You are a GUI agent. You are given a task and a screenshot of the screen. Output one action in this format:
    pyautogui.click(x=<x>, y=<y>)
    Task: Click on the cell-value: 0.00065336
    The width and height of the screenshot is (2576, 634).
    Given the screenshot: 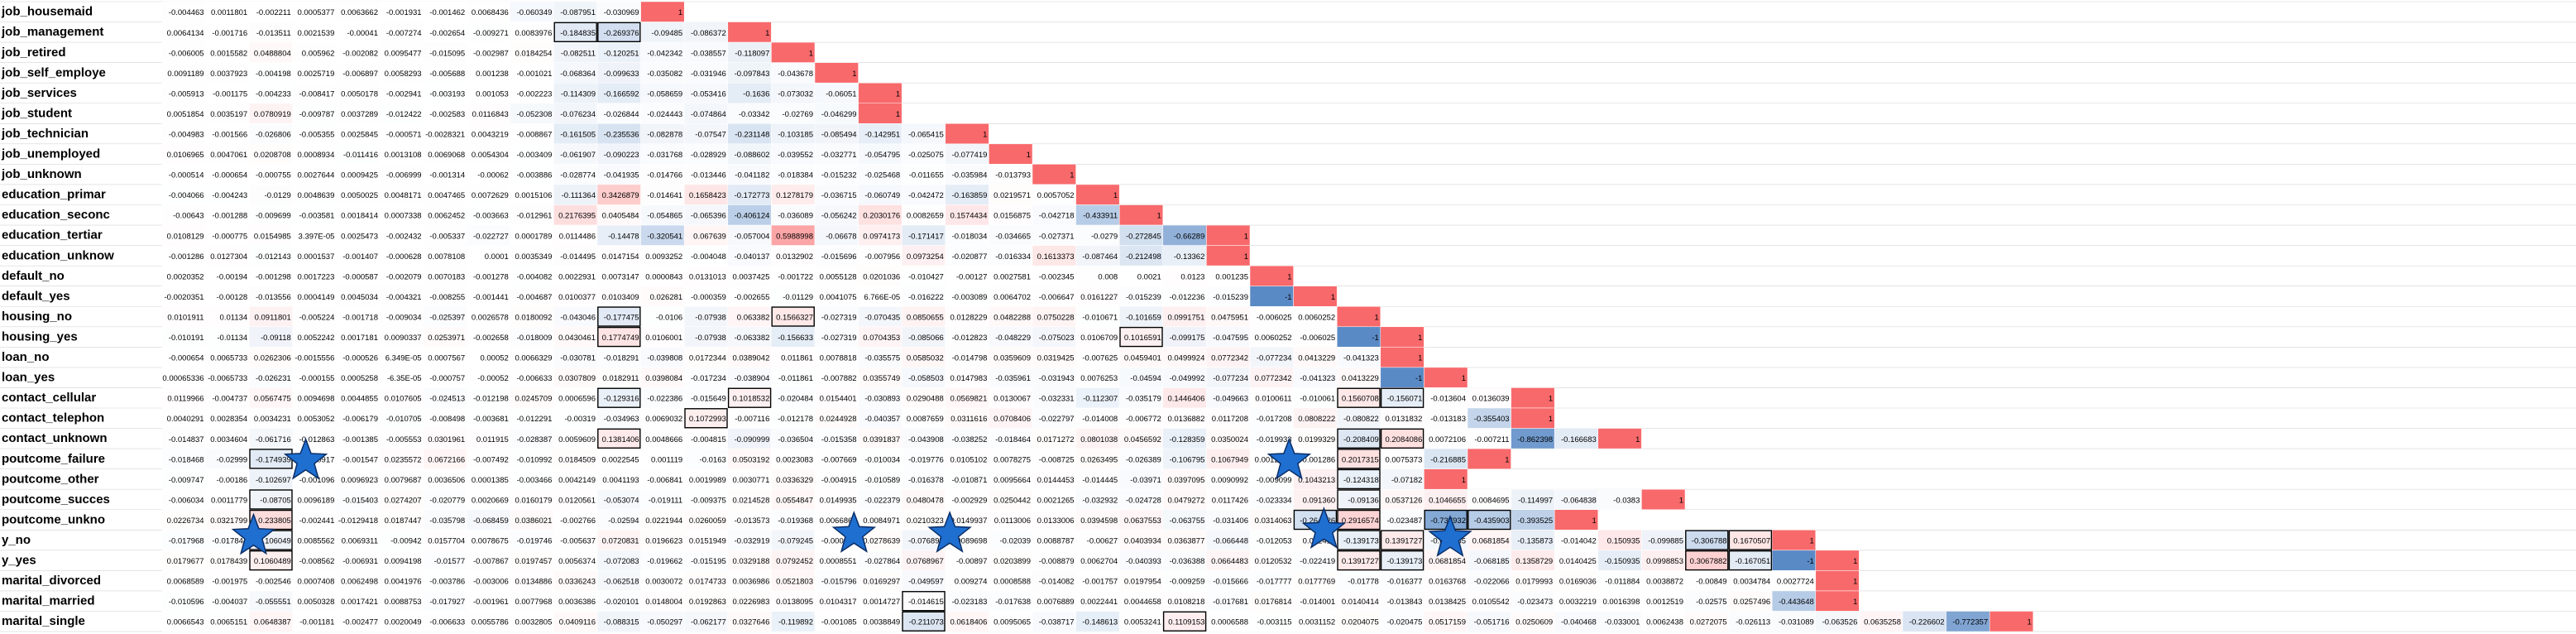 What is the action you would take?
    pyautogui.click(x=182, y=379)
    